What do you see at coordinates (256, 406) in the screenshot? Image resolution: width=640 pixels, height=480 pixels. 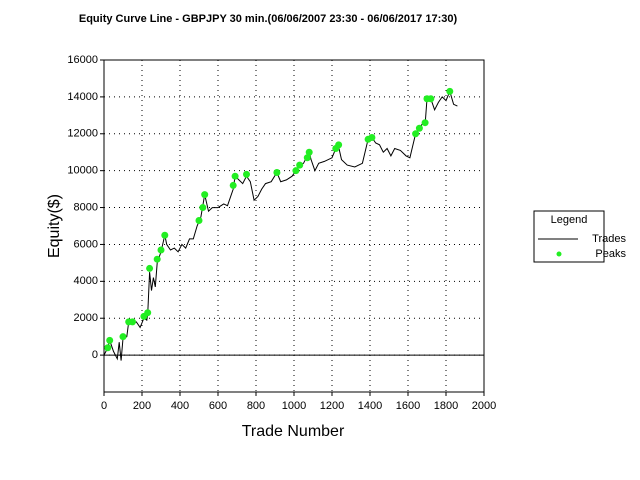 I see `x-tick-label: 800` at bounding box center [256, 406].